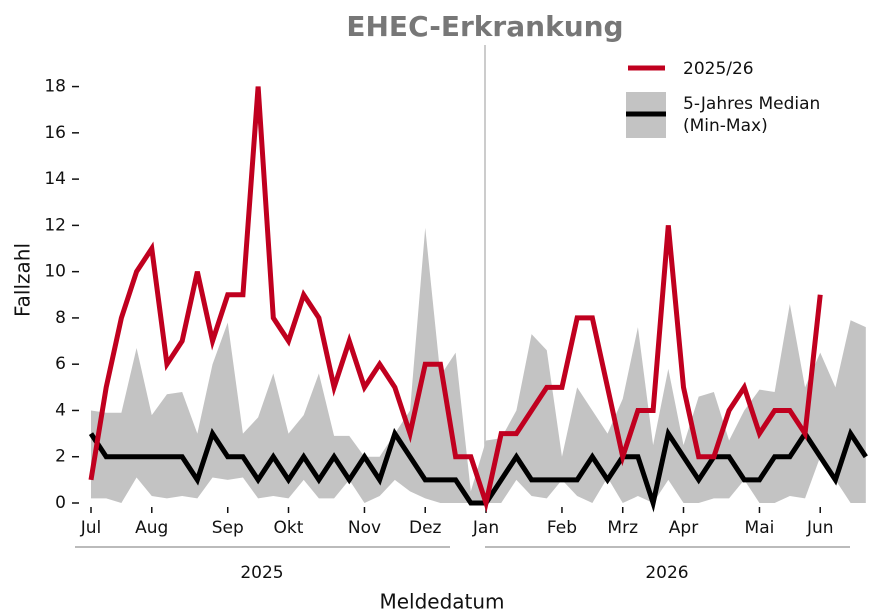 This screenshot has height=615, width=884. What do you see at coordinates (364, 528) in the screenshot?
I see `x-tick-label: Nov` at bounding box center [364, 528].